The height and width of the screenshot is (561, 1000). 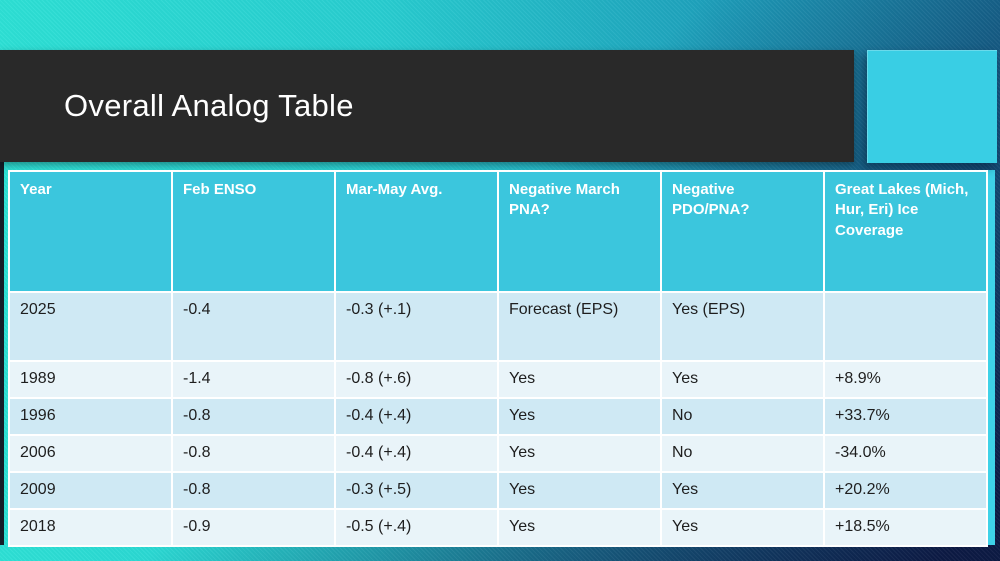 I want to click on table-cell: 2025, so click(x=90, y=326).